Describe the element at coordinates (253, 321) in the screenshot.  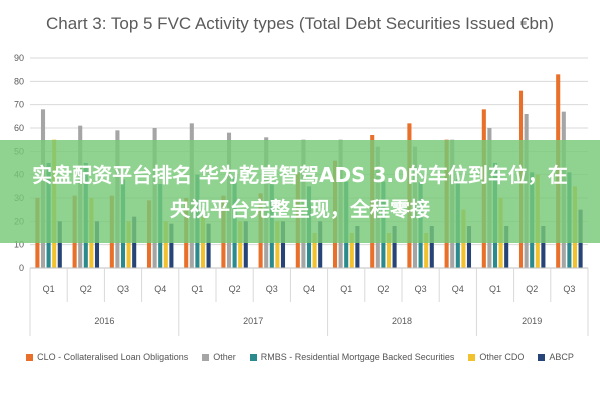
I see `year-label: 2017` at that location.